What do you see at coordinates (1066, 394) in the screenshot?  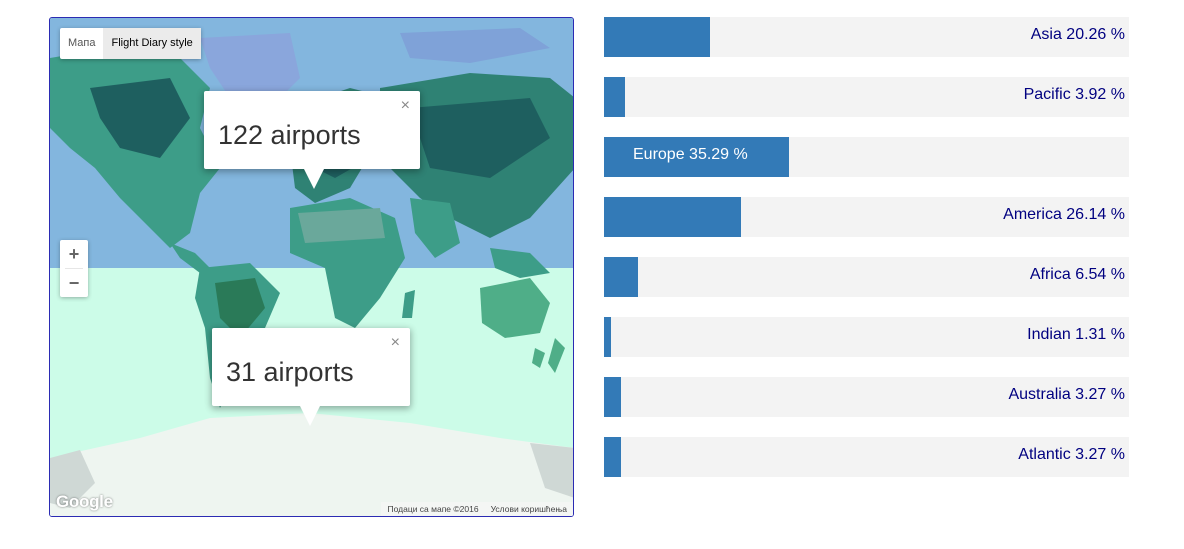 I see `bar-label-australia: Australia 3.27 %` at bounding box center [1066, 394].